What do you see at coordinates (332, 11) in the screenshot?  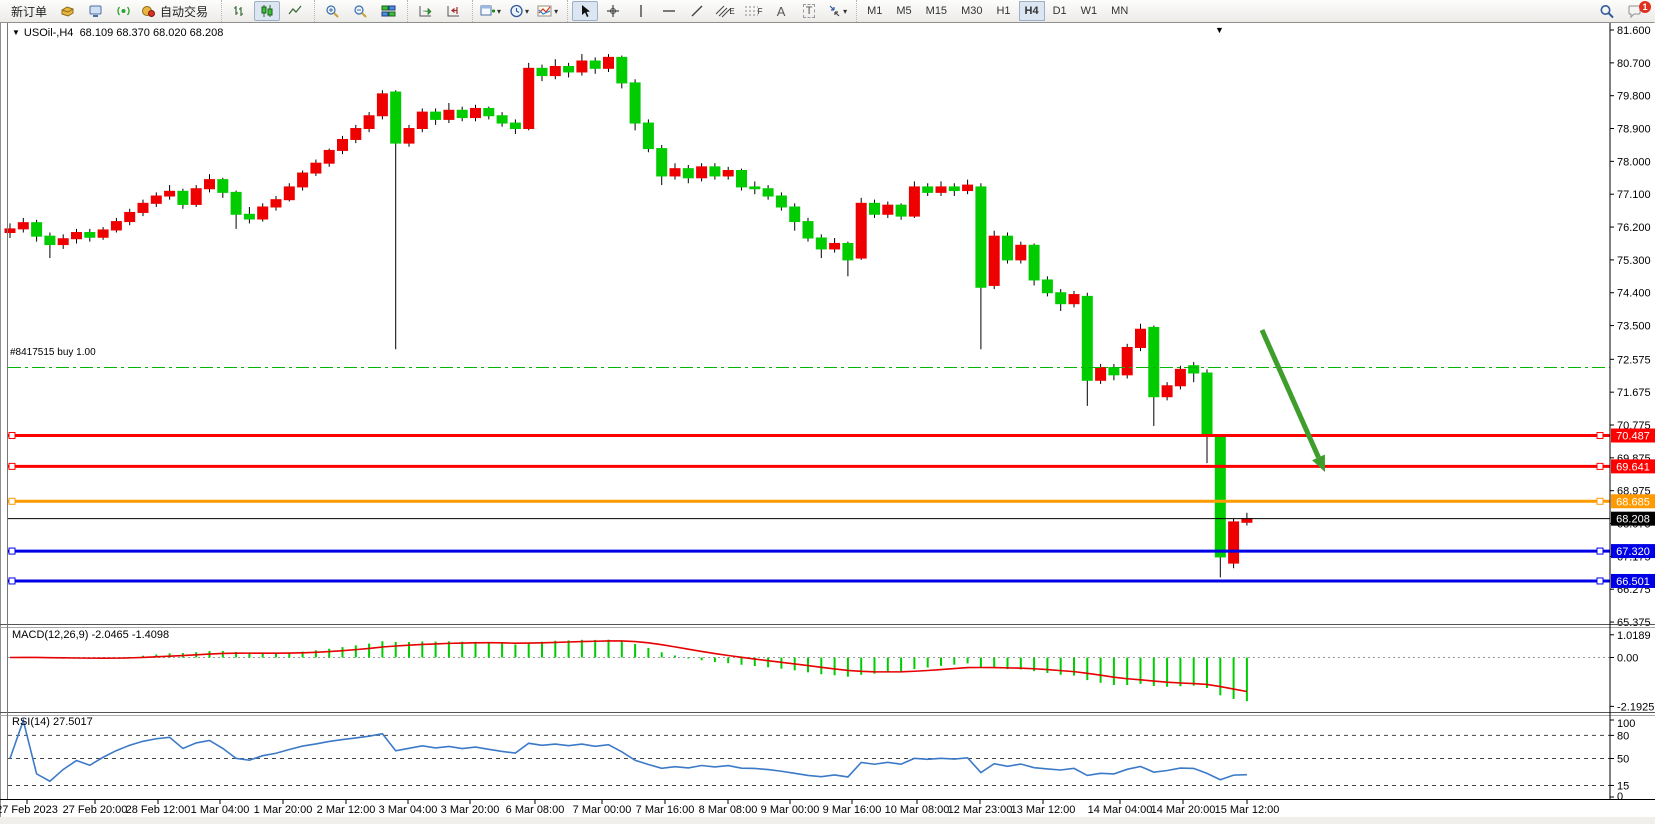 I see `zoom-in-button` at bounding box center [332, 11].